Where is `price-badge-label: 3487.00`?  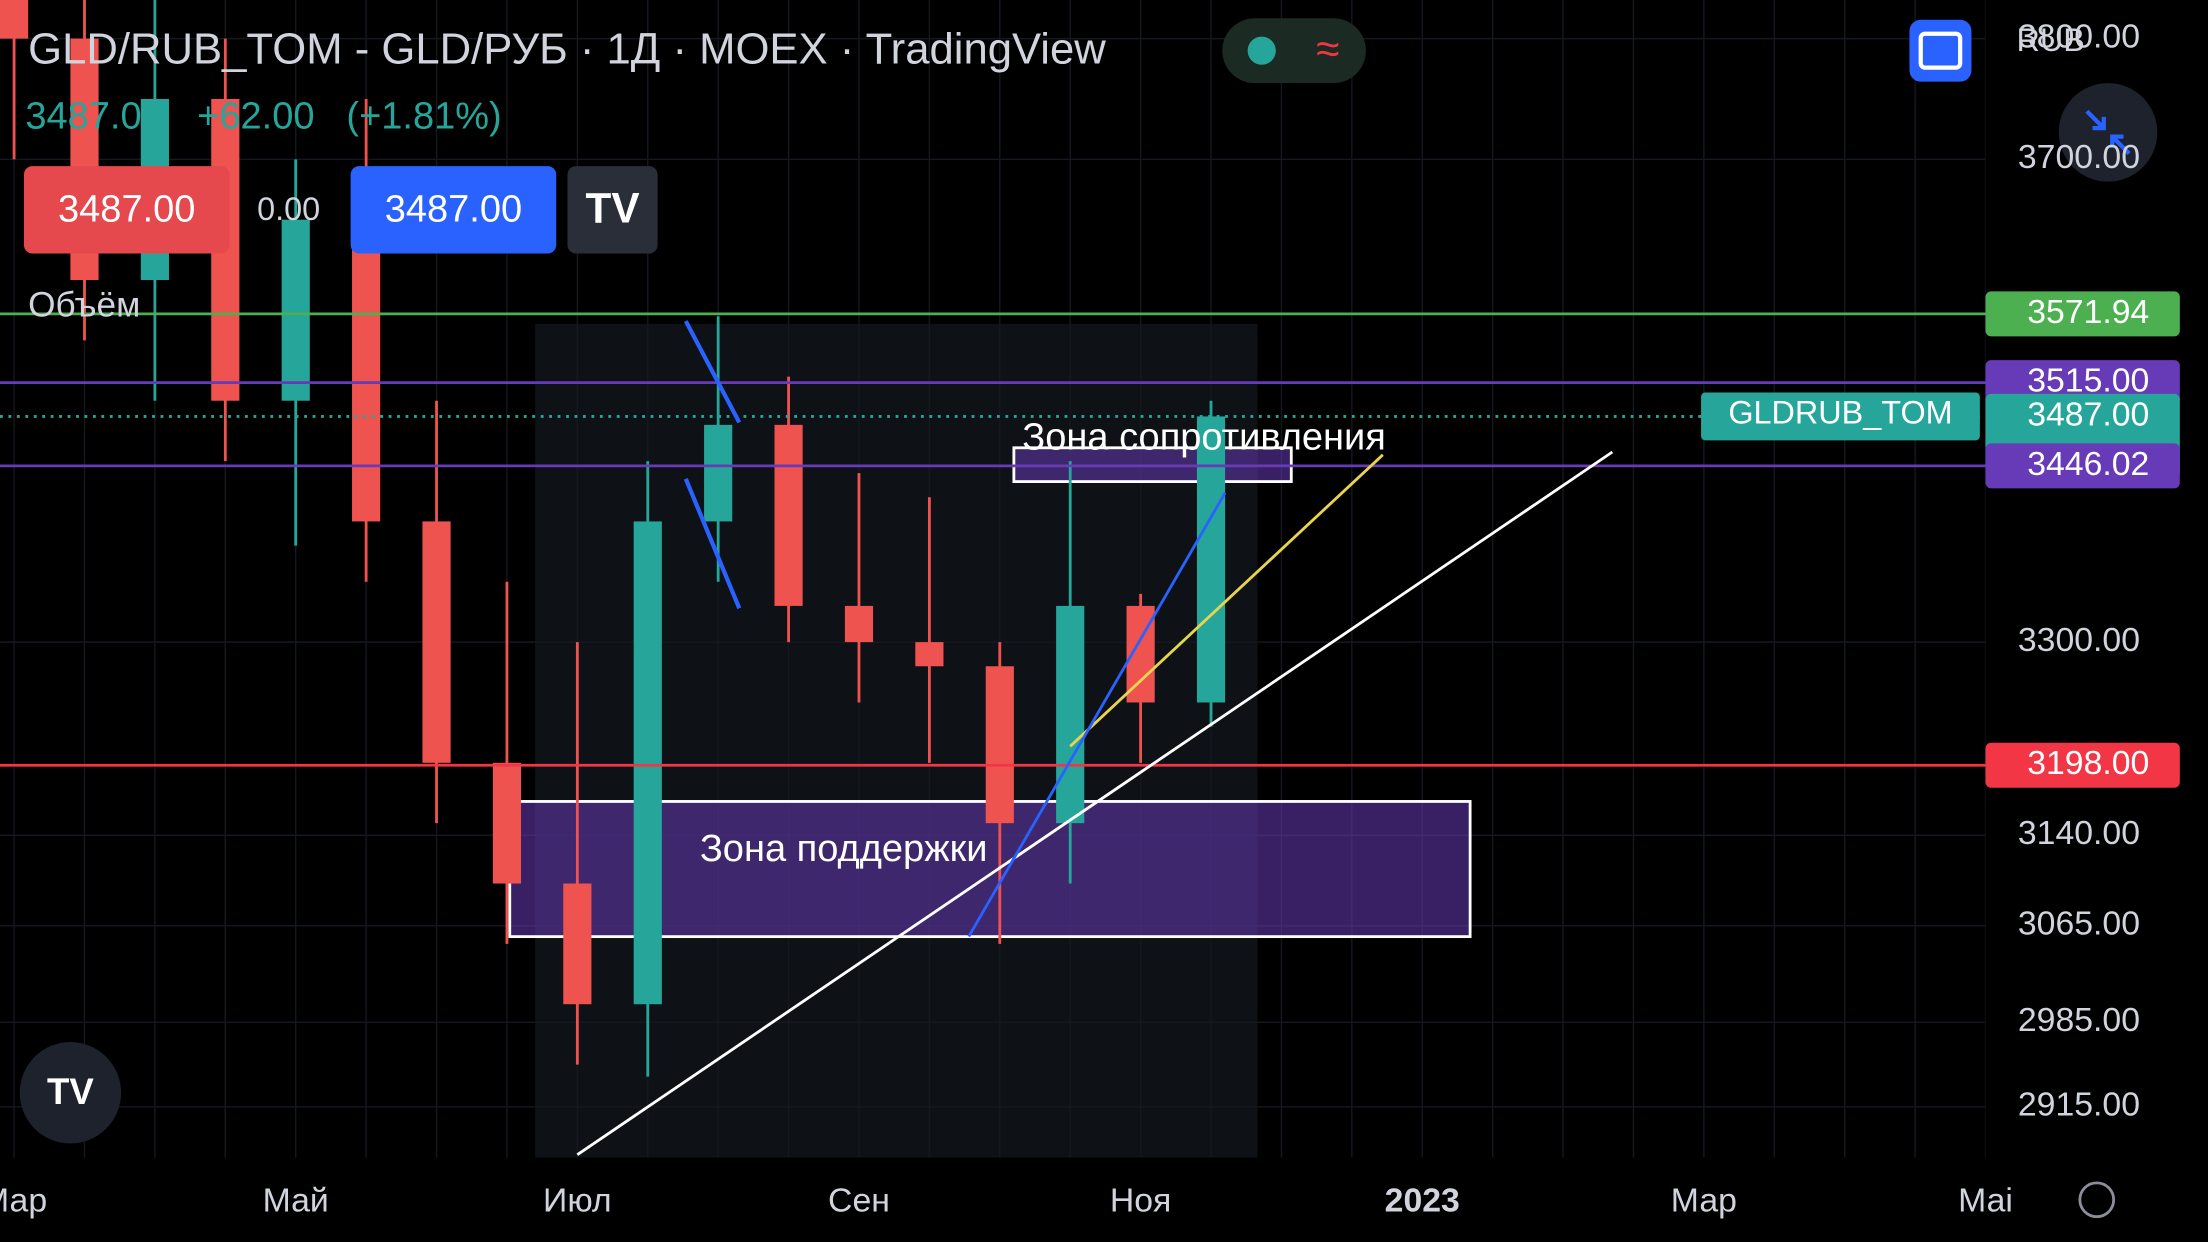
price-badge-label: 3487.00 is located at coordinates (2088, 414).